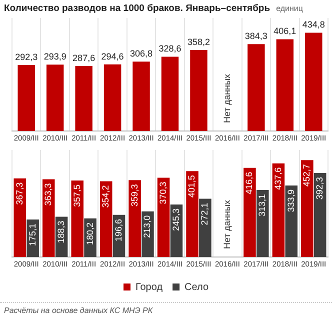  What do you see at coordinates (285, 31) in the screenshot?
I see `data-label: 406,1` at bounding box center [285, 31].